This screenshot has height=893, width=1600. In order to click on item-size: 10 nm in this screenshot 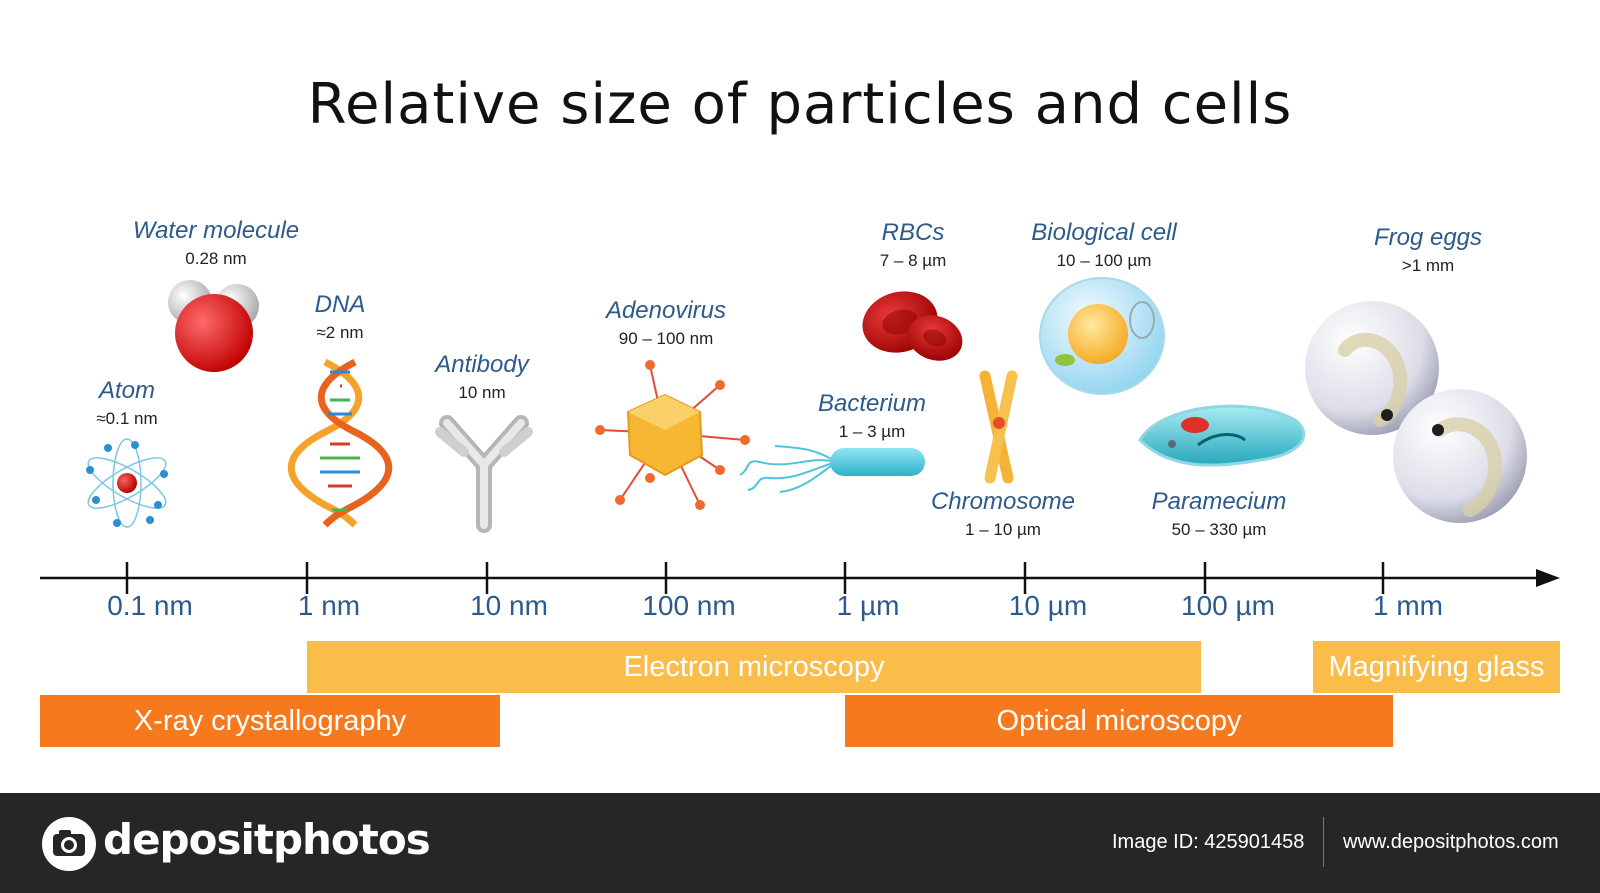, I will do `click(482, 392)`.